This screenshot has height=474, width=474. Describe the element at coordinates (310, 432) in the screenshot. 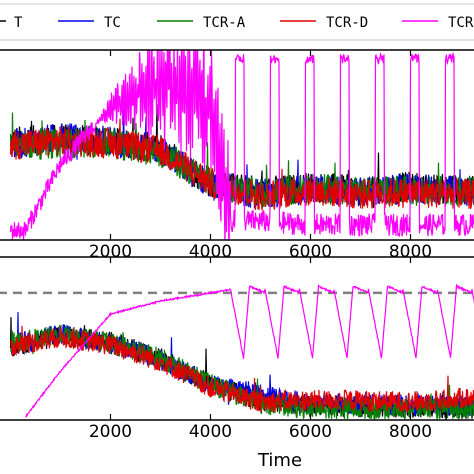

I see `x-tick-label: 6000` at that location.